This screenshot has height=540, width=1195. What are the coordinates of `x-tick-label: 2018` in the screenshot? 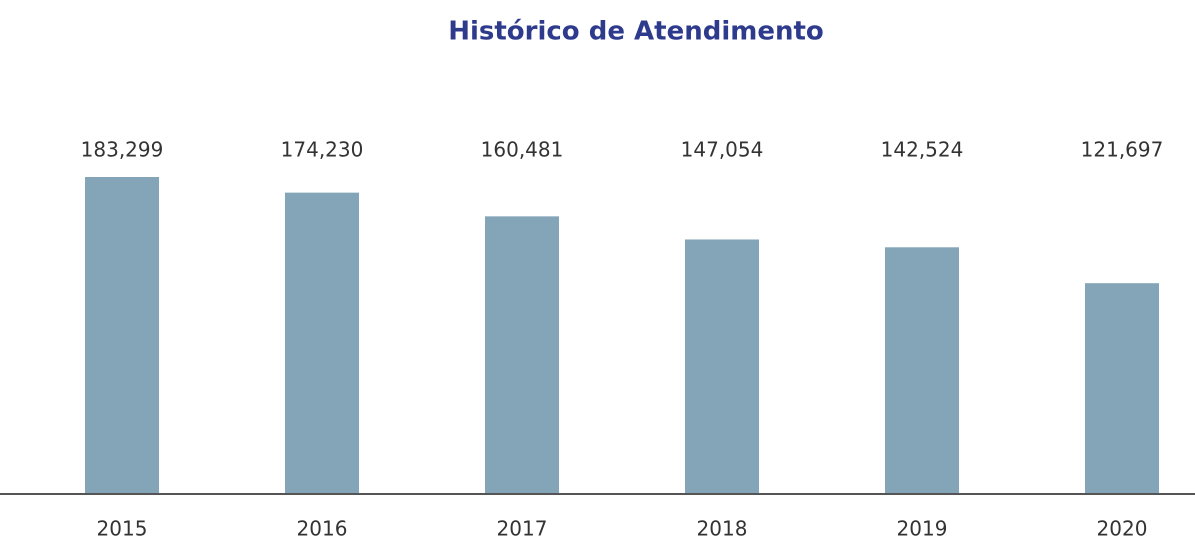 It's located at (722, 528).